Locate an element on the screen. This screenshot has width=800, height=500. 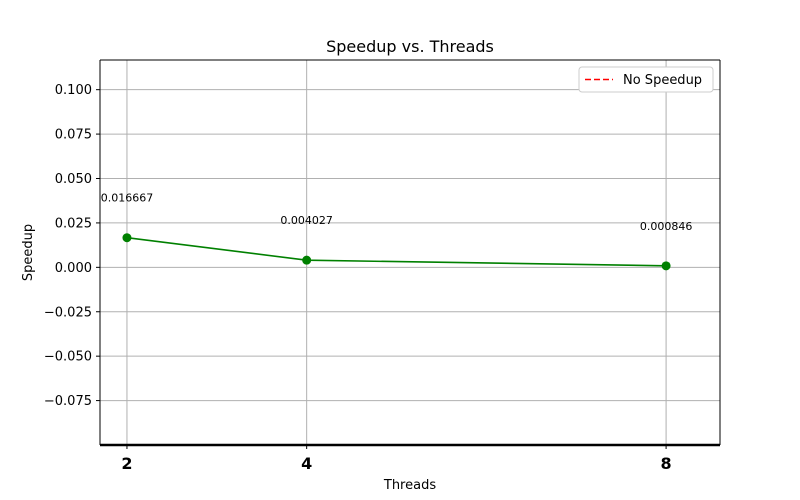
x-tick-label: 4 is located at coordinates (306, 463).